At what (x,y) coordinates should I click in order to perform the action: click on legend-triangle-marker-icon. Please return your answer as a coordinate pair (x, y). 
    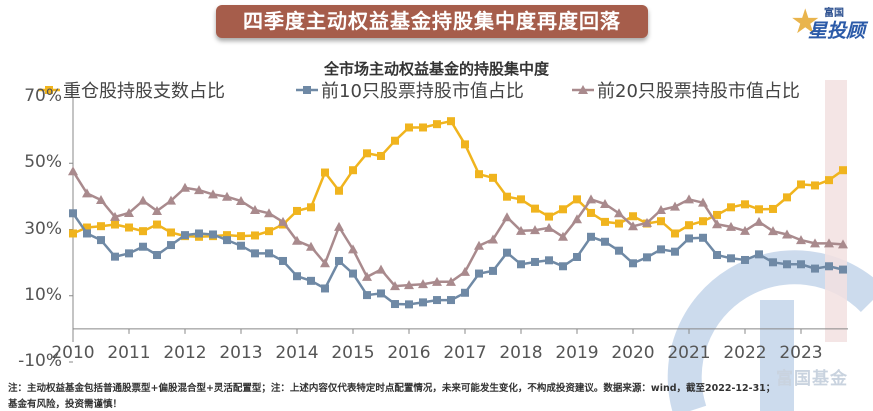
    Looking at the image, I should click on (583, 89).